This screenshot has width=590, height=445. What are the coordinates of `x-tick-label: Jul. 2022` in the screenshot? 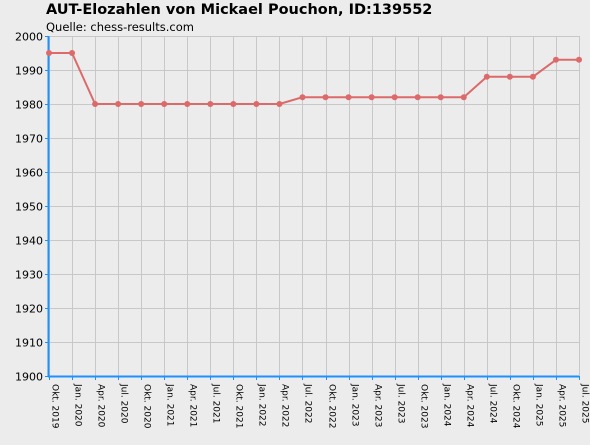 It's located at (308, 403).